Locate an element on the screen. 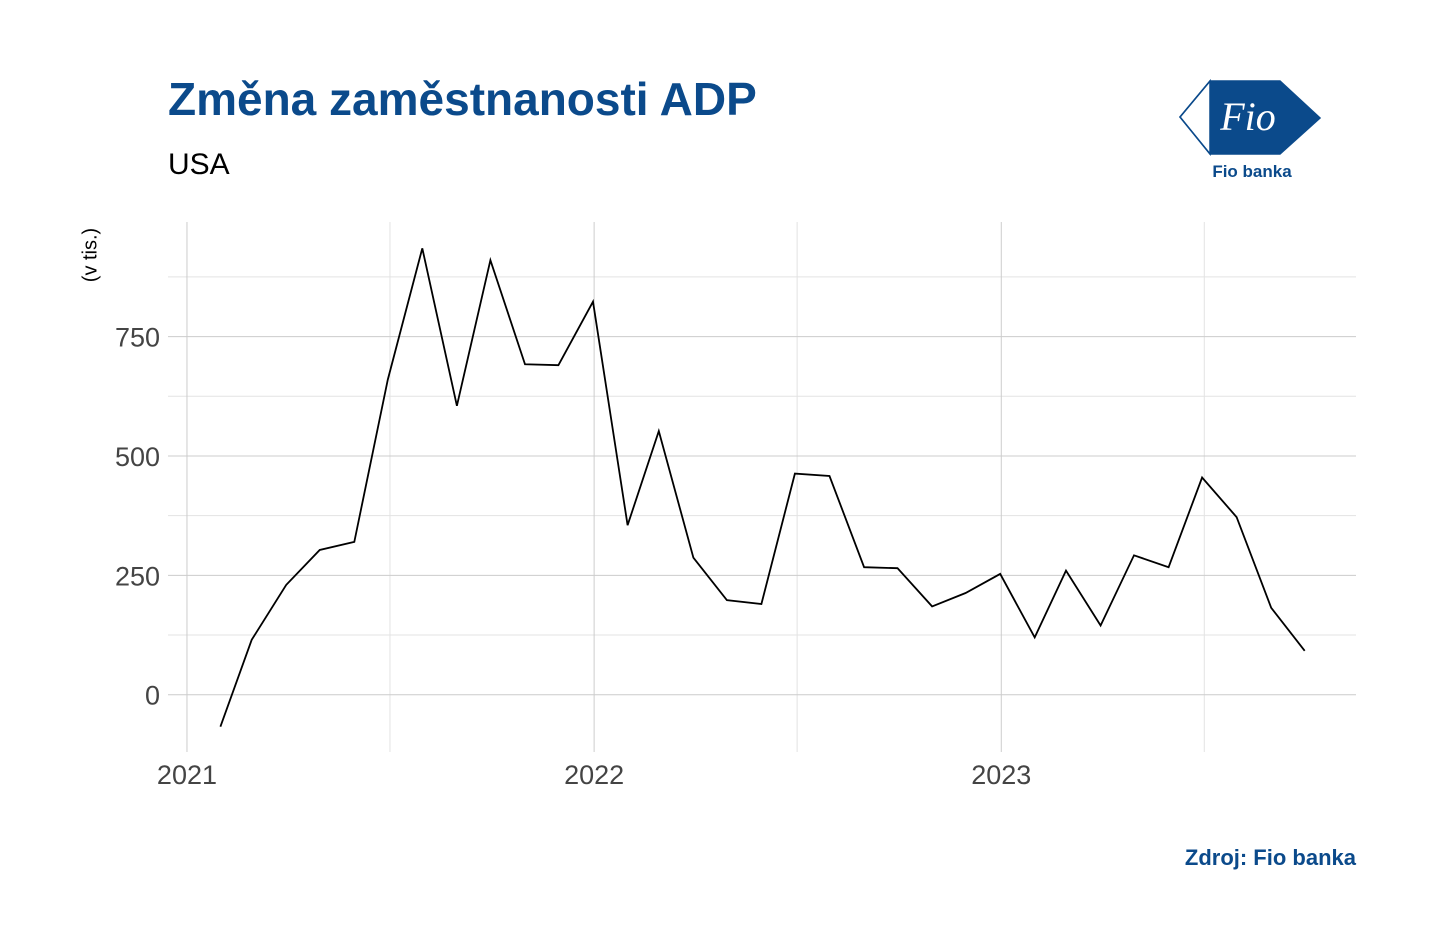 This screenshot has width=1436, height=950. y-tick-label: 250 is located at coordinates (137, 576).